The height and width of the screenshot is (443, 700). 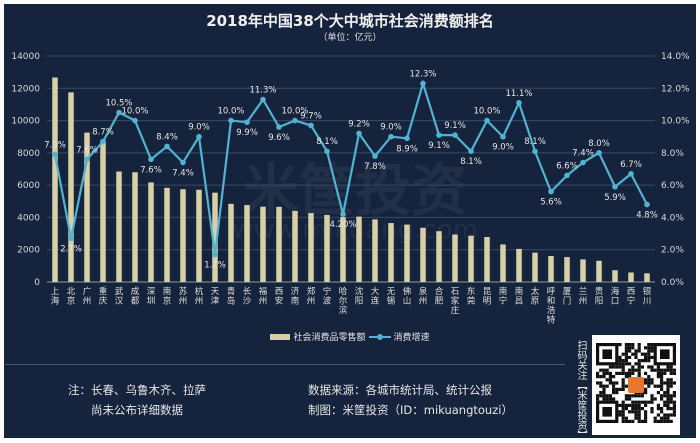 I want to click on growth-point-厦门, so click(x=567, y=175).